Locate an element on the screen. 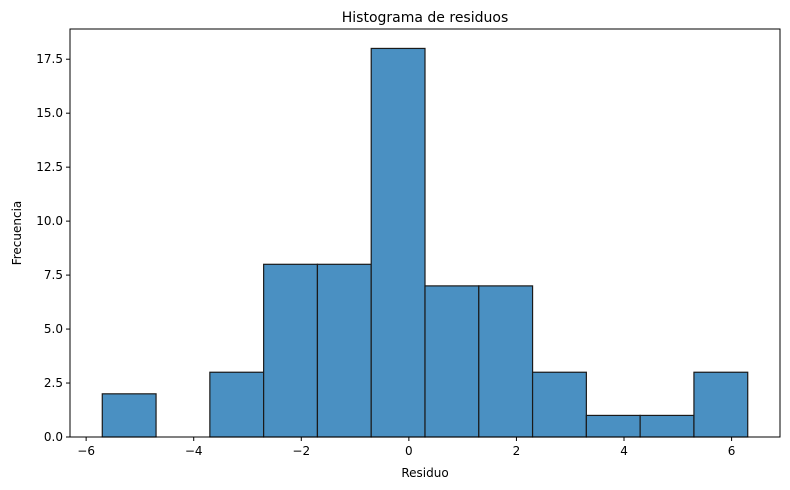 The height and width of the screenshot is (490, 790). y-tick-label: 0.0 is located at coordinates (53, 437).